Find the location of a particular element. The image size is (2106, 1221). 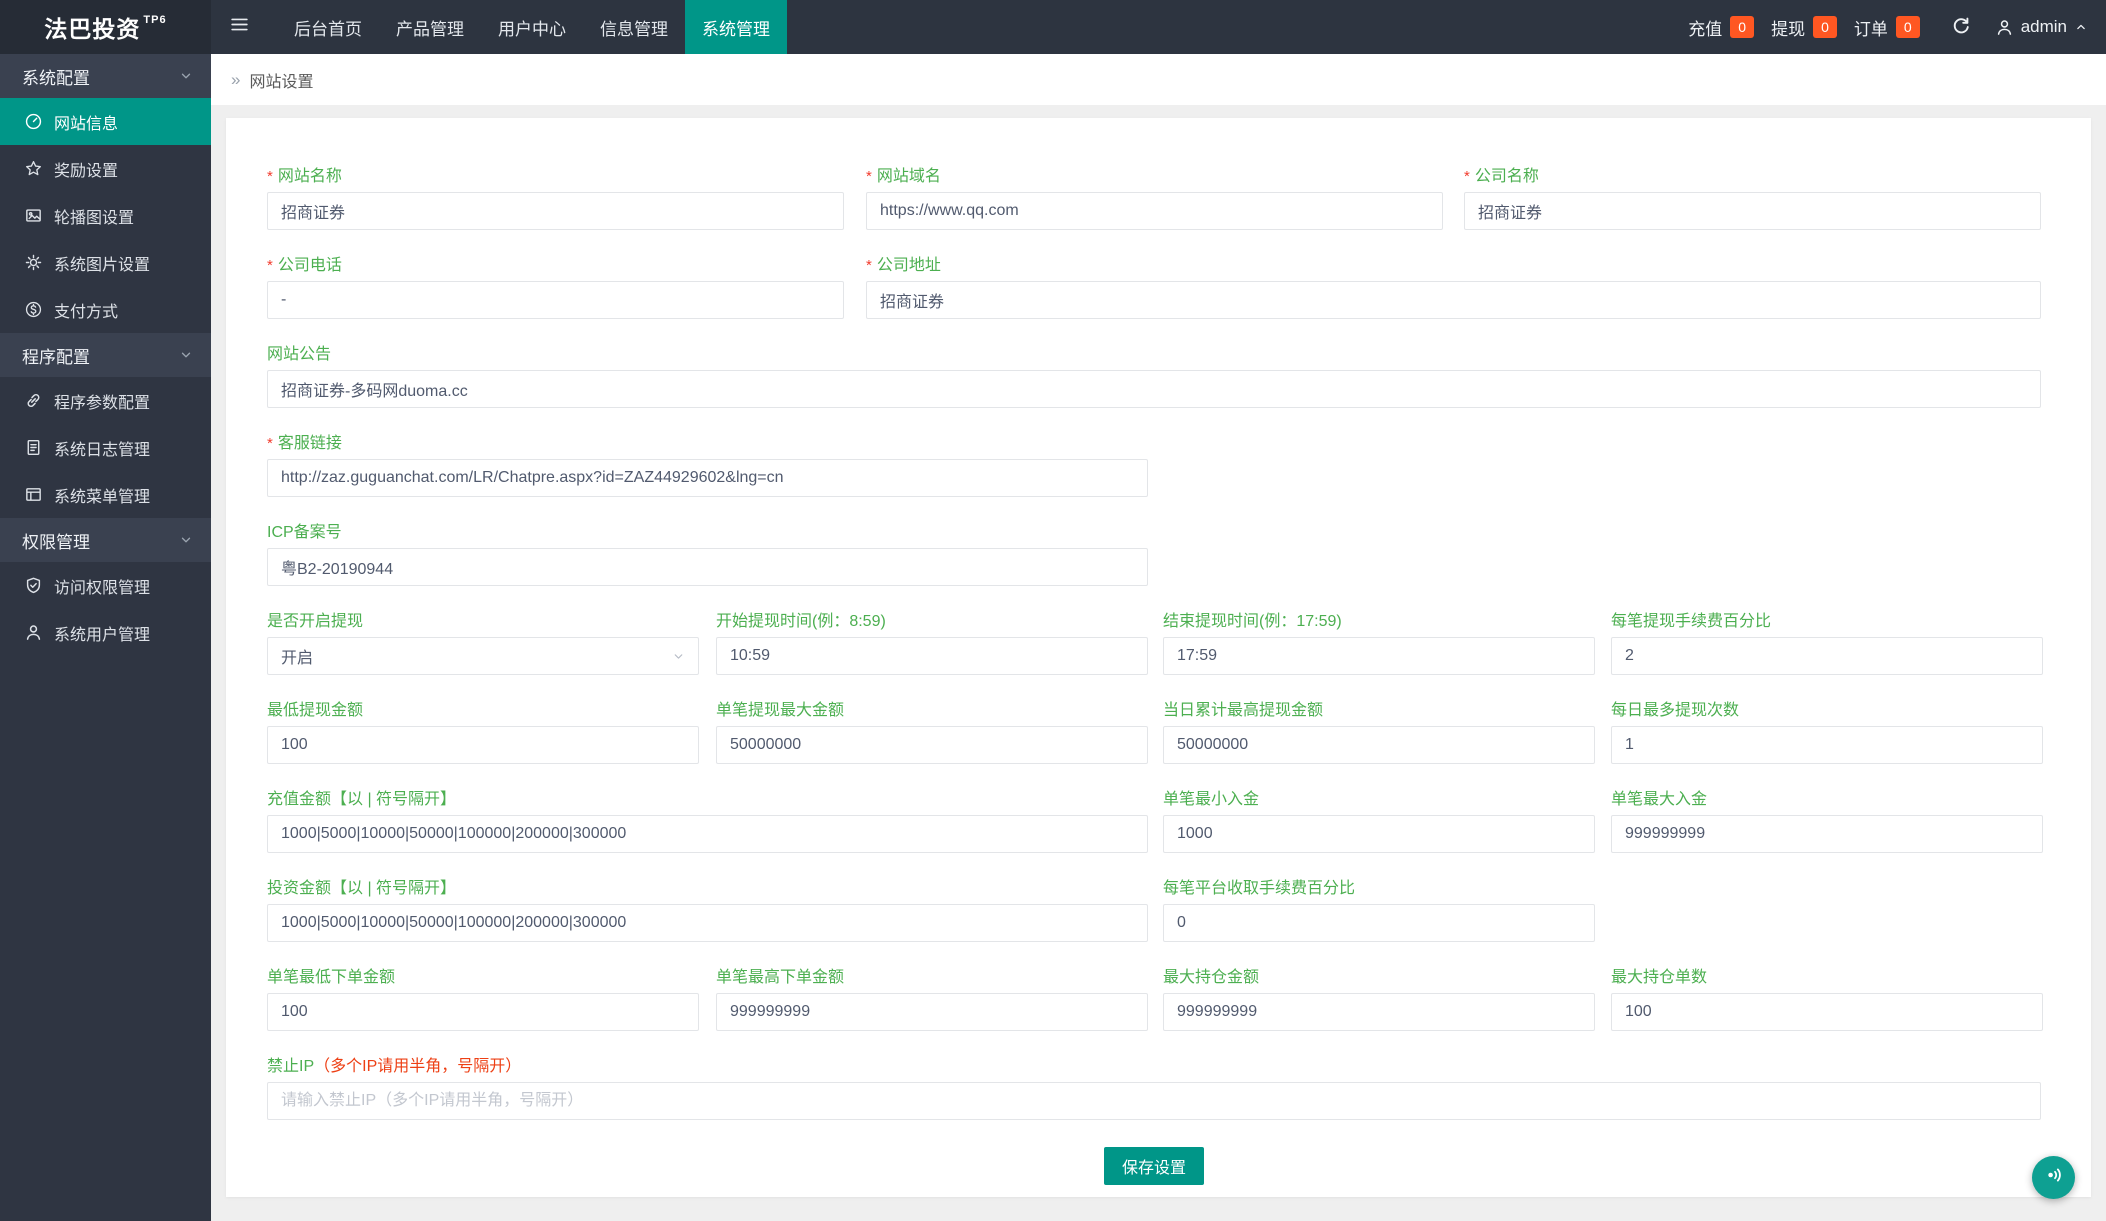

withdraw-enabled-select: 开启 is located at coordinates (483, 656).